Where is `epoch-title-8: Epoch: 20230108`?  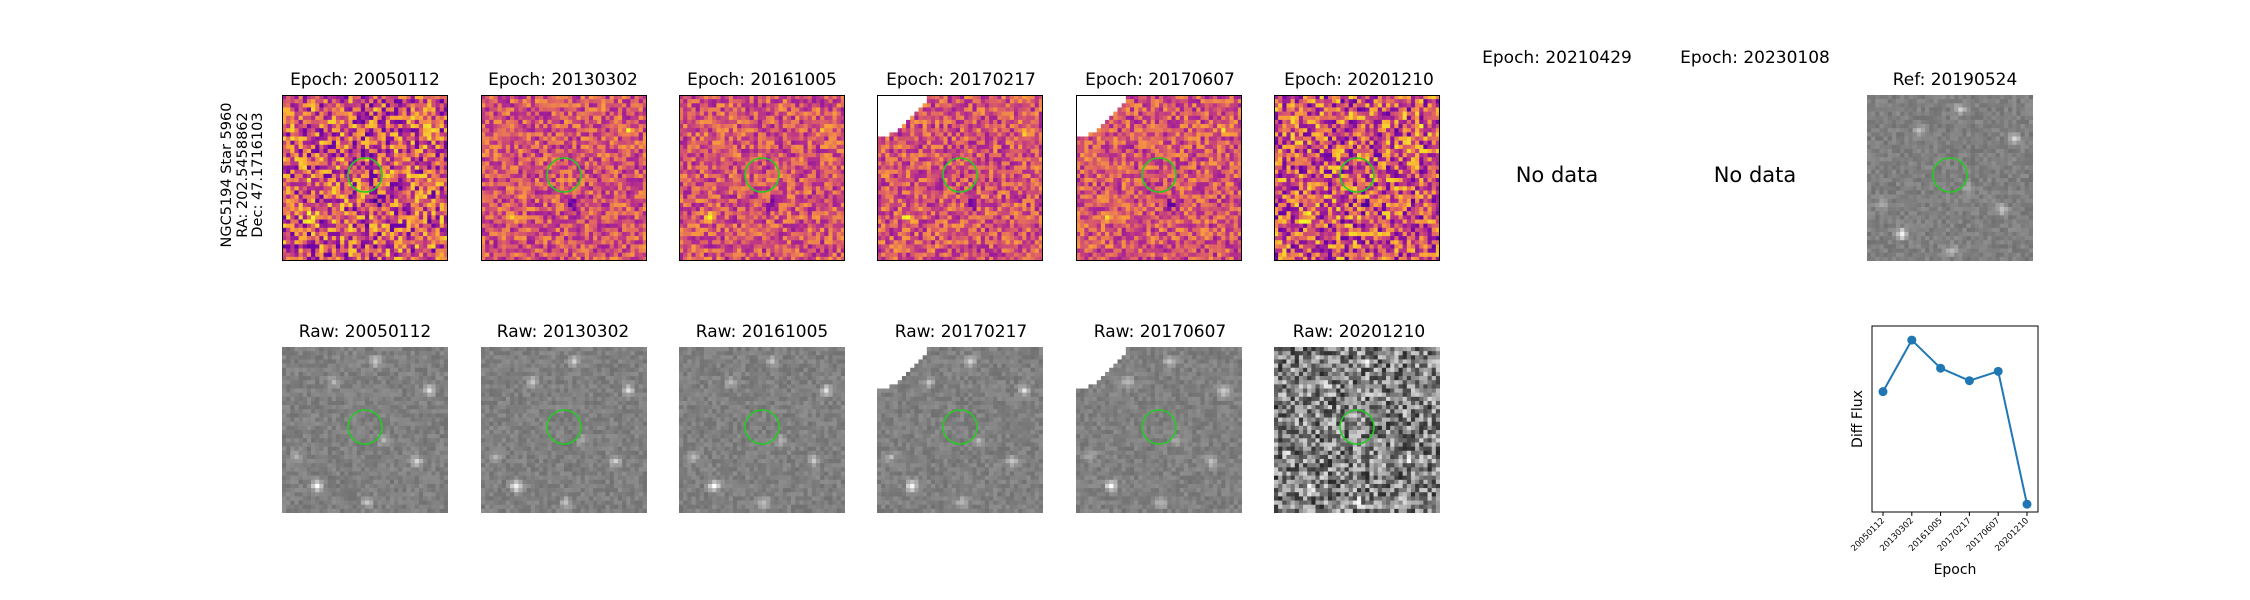 epoch-title-8: Epoch: 20230108 is located at coordinates (1755, 58).